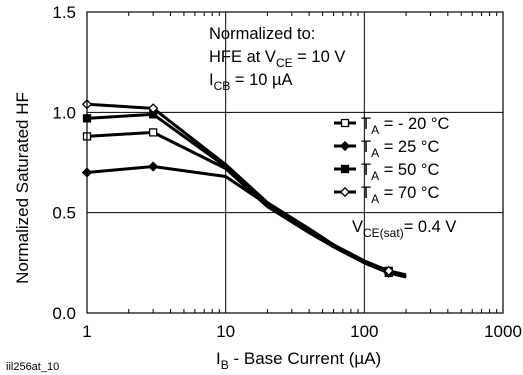  I want to click on y-tick-label: 1.0, so click(64, 112).